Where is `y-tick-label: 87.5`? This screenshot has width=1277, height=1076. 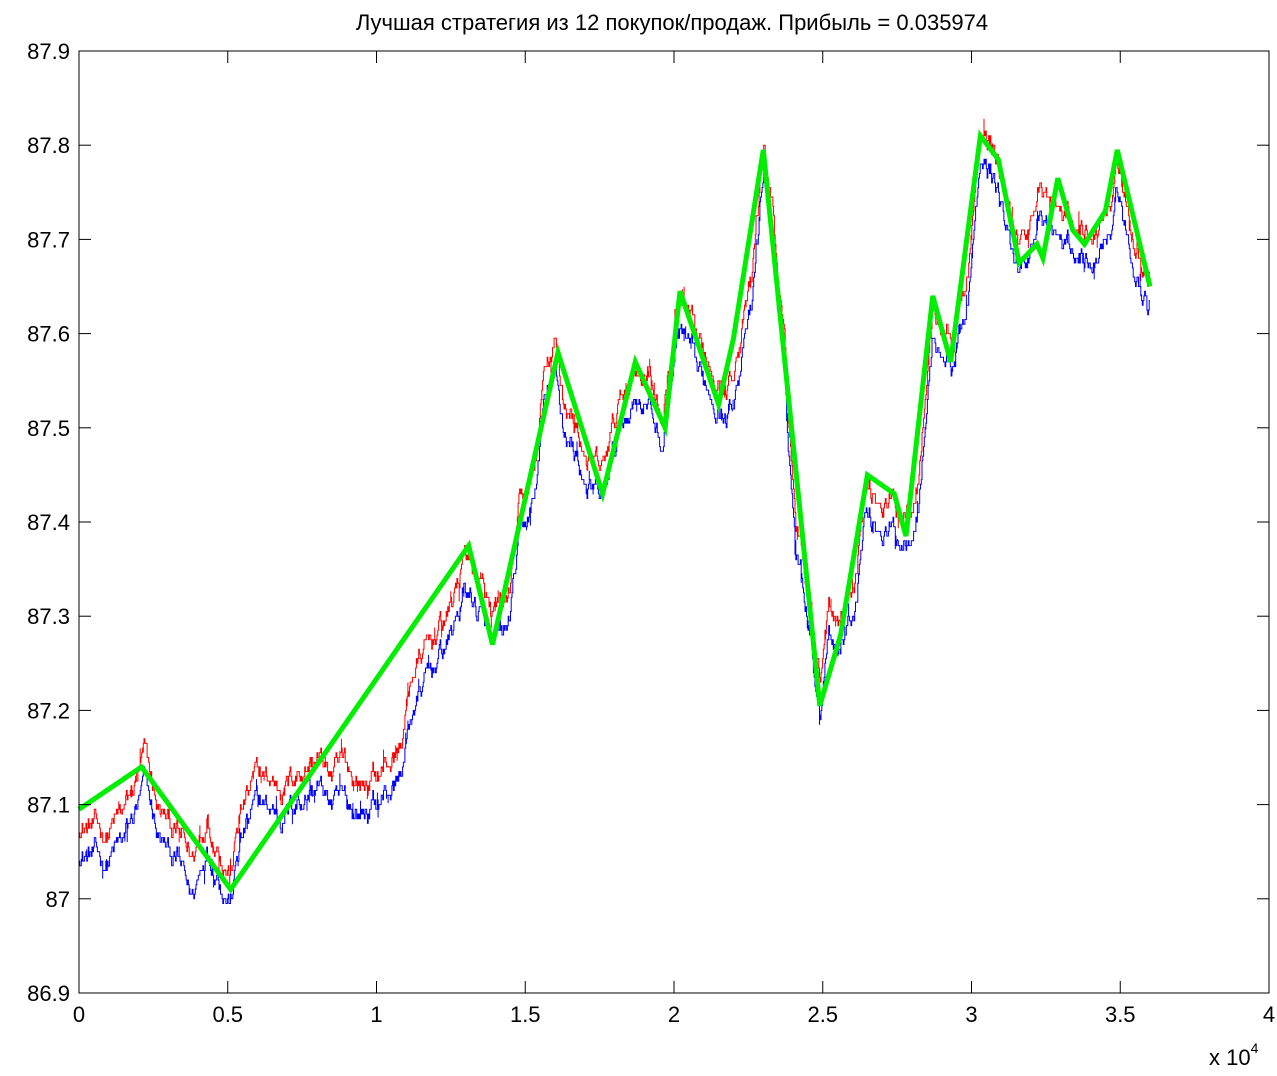 y-tick-label: 87.5 is located at coordinates (48, 428).